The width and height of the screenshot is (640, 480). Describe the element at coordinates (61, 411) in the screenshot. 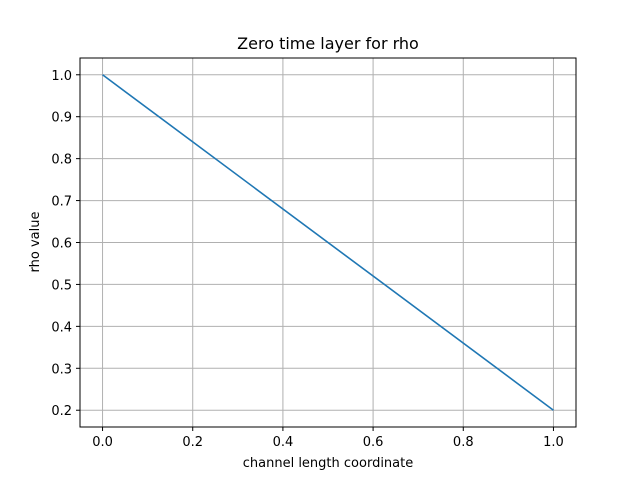

I see `y-tick-label: 0.2` at that location.